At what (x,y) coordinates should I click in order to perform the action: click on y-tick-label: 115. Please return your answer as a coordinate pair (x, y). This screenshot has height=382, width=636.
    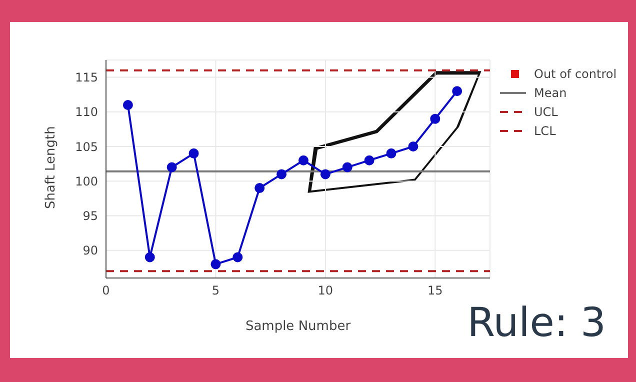
    Looking at the image, I should click on (86, 77).